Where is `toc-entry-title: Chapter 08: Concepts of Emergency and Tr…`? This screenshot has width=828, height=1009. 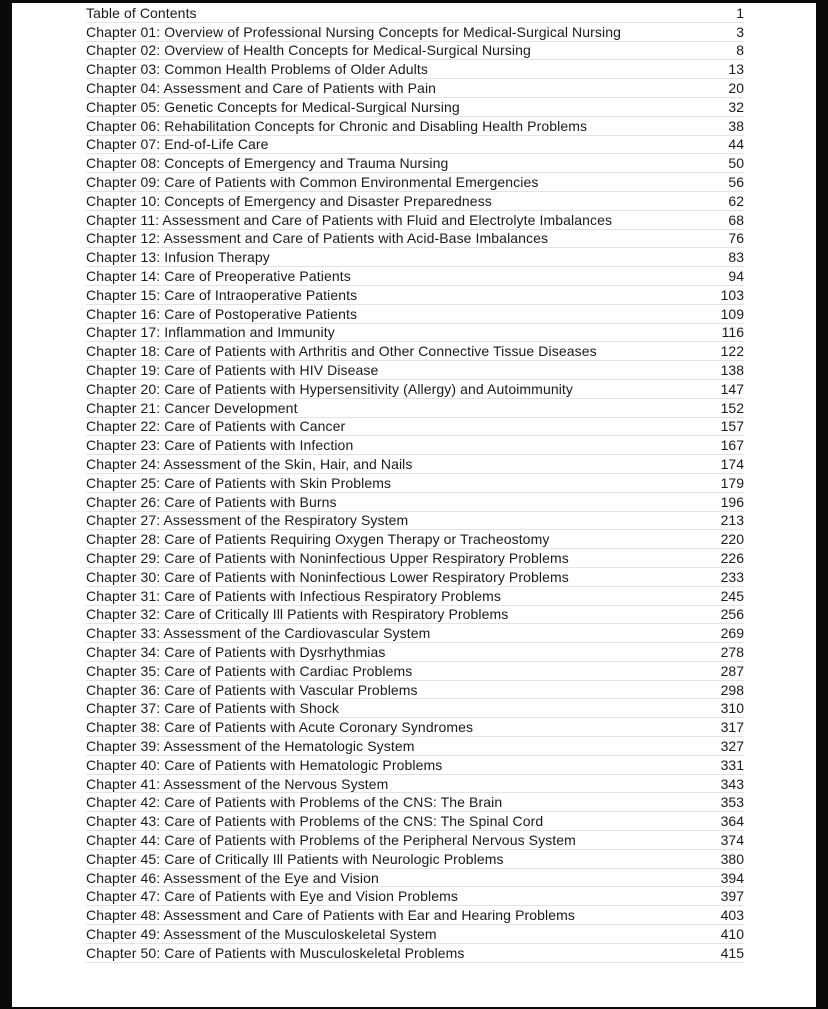 toc-entry-title: Chapter 08: Concepts of Emergency and Tr… is located at coordinates (267, 163).